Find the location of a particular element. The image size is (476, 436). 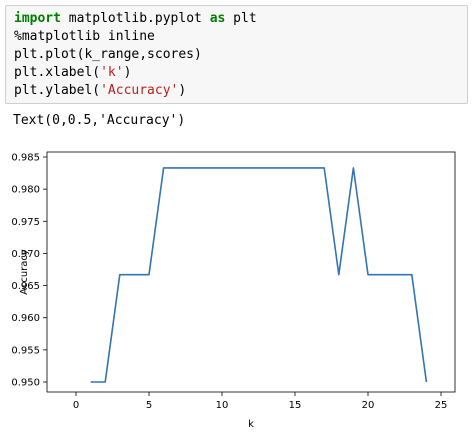

y-tick-label: 0.985 is located at coordinates (25, 158).